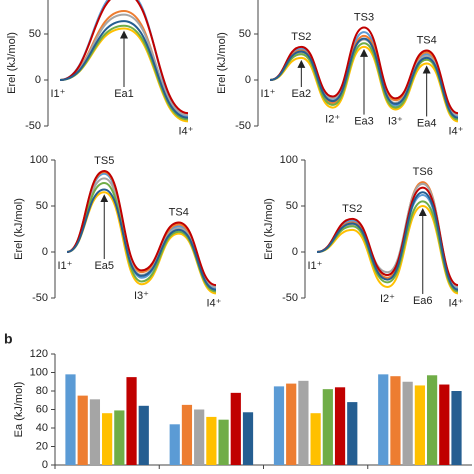  I want to click on annotation: Ea3, so click(364, 122).